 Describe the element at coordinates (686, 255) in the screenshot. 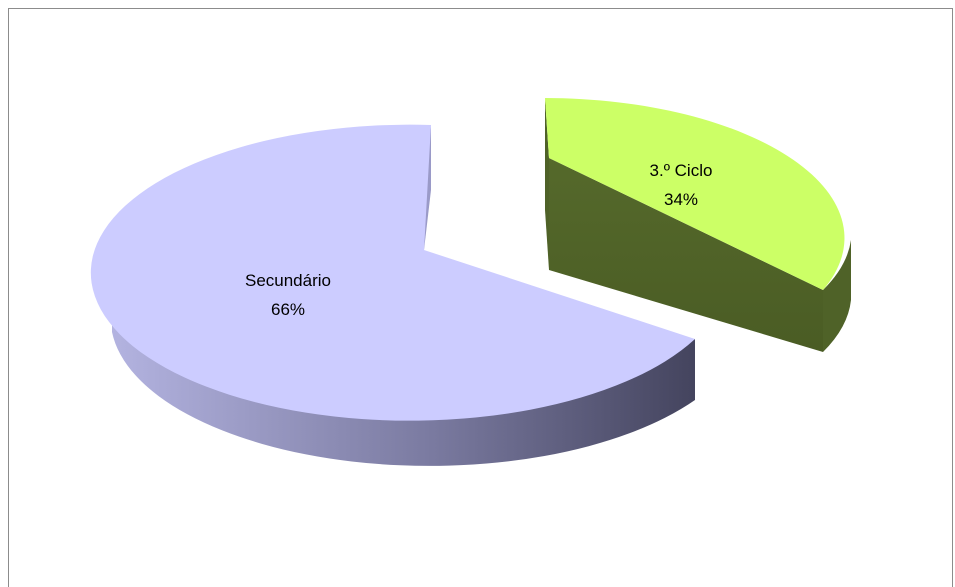

I see `slice-3-ciclo-side` at that location.